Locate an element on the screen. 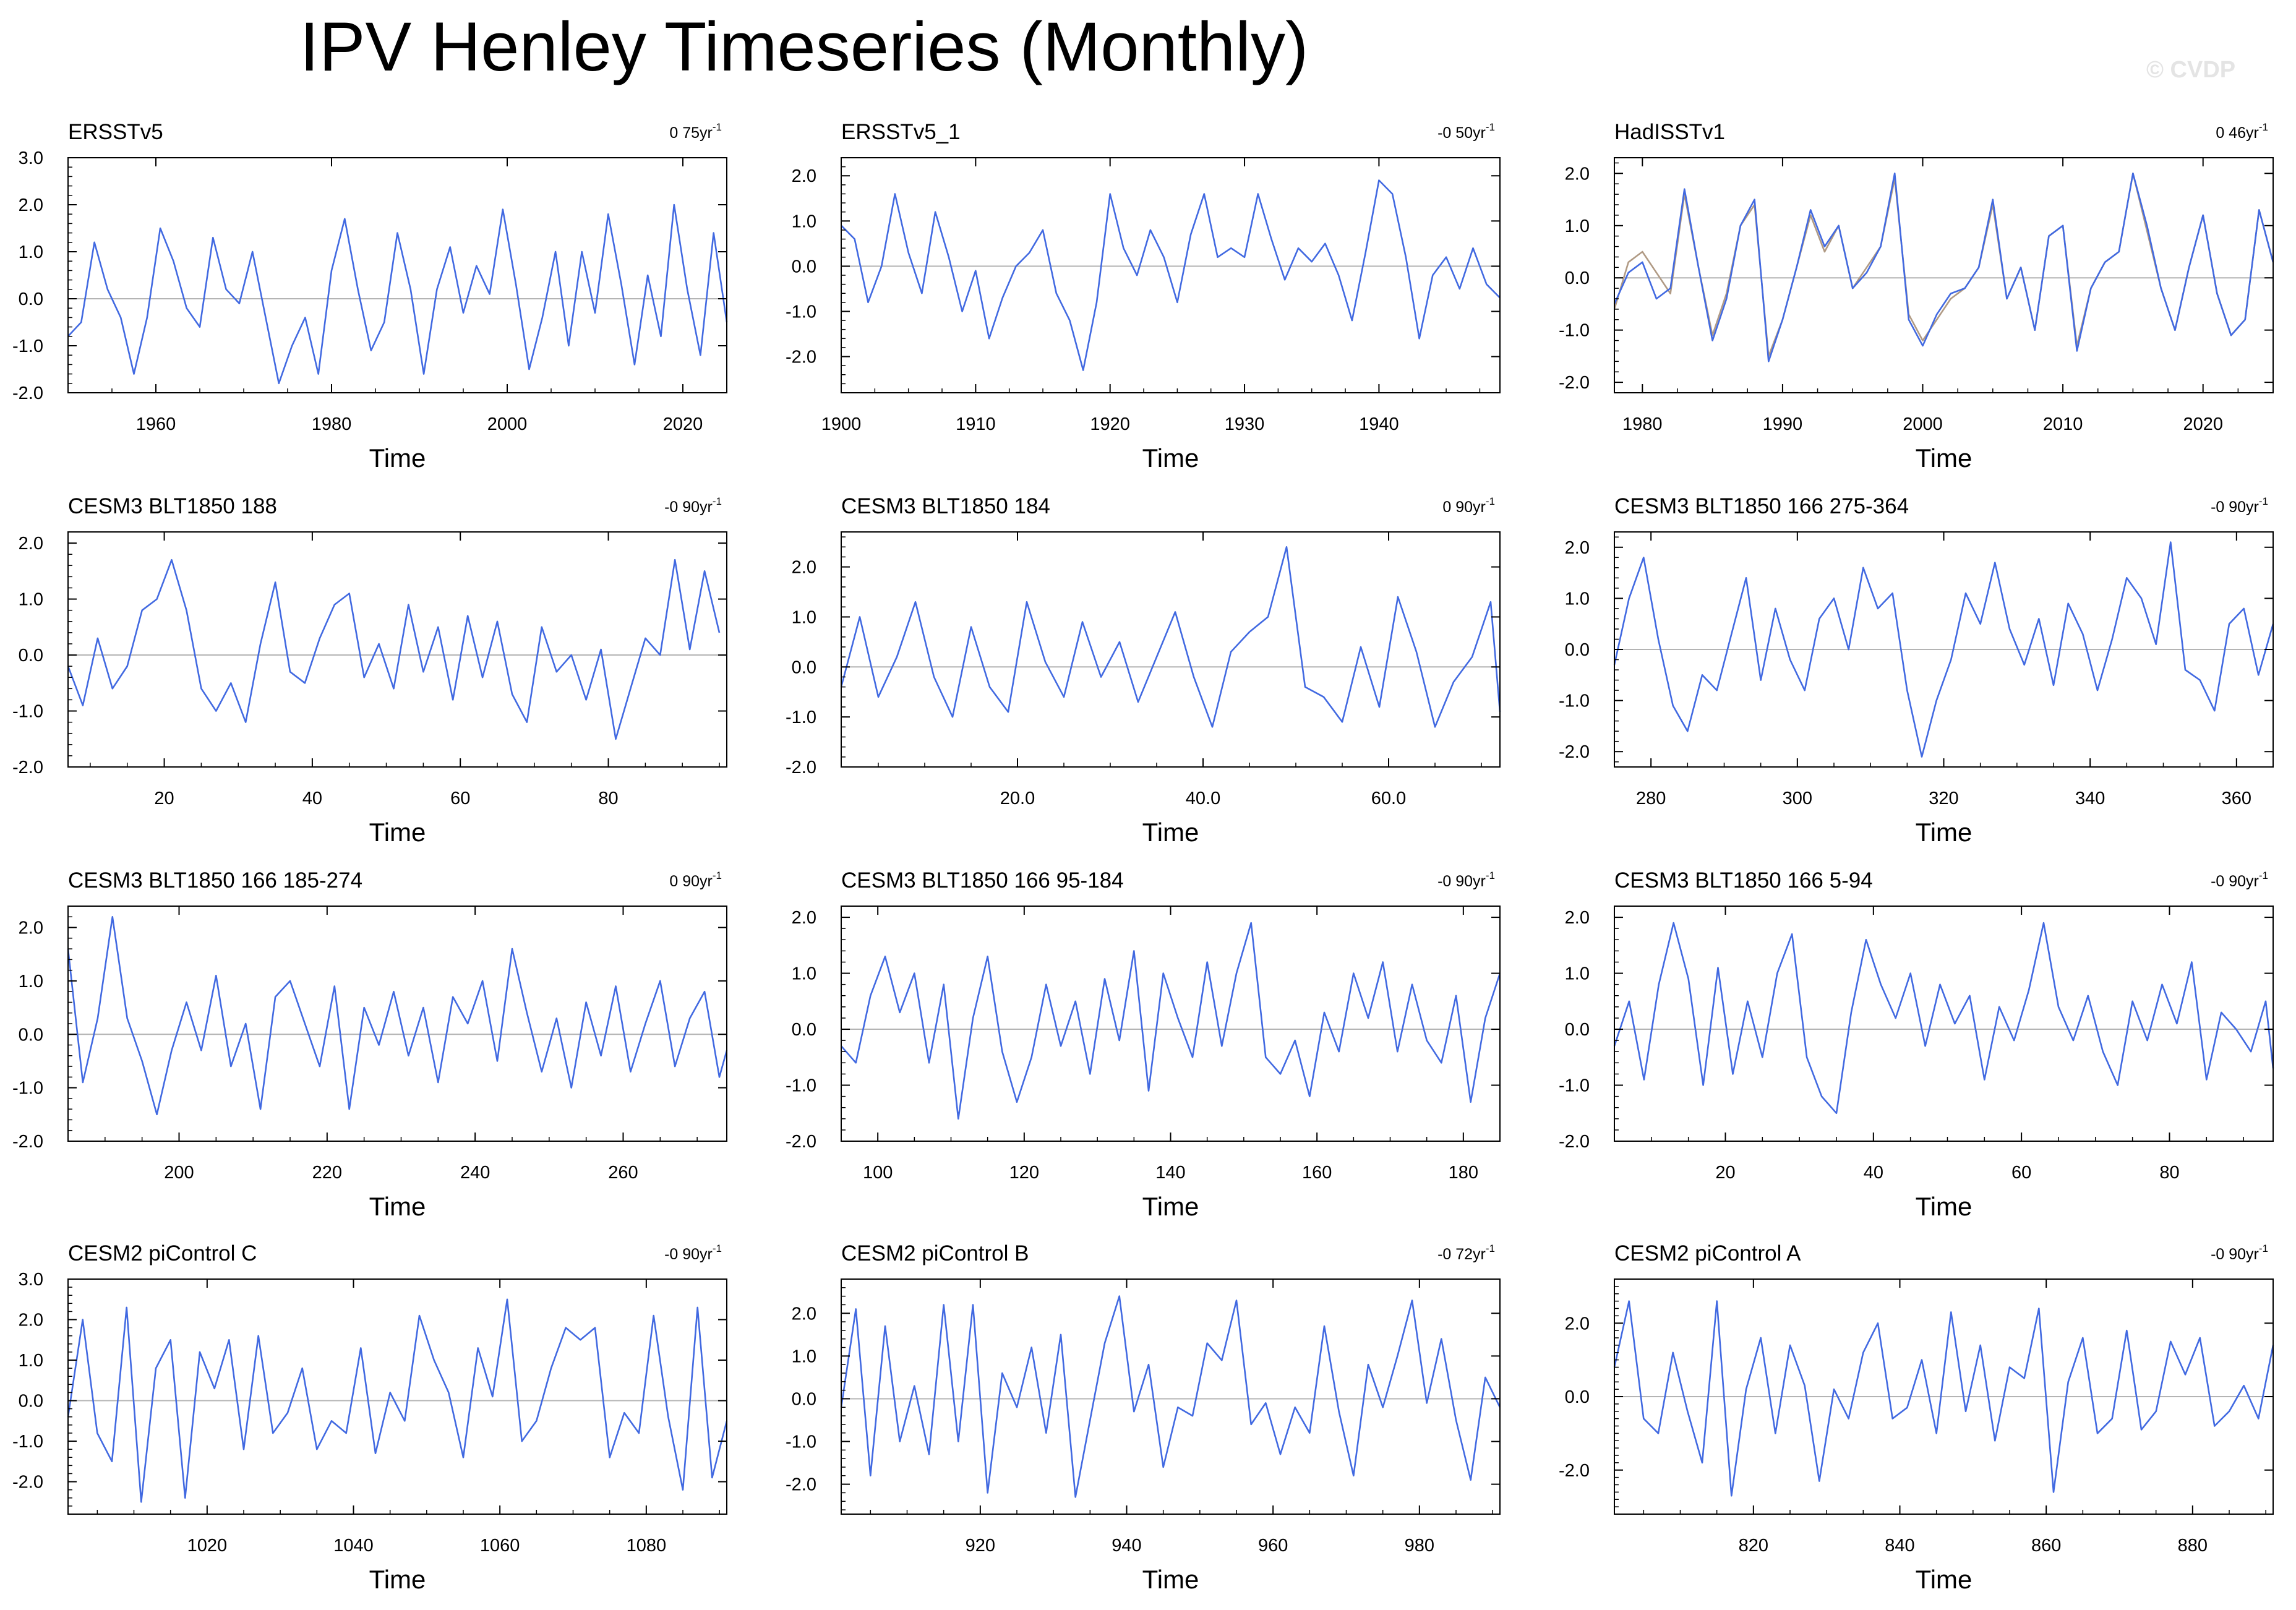 The height and width of the screenshot is (1610, 2296). panel-title: CESM3 BLT1850 166 275-364 is located at coordinates (1761, 506).